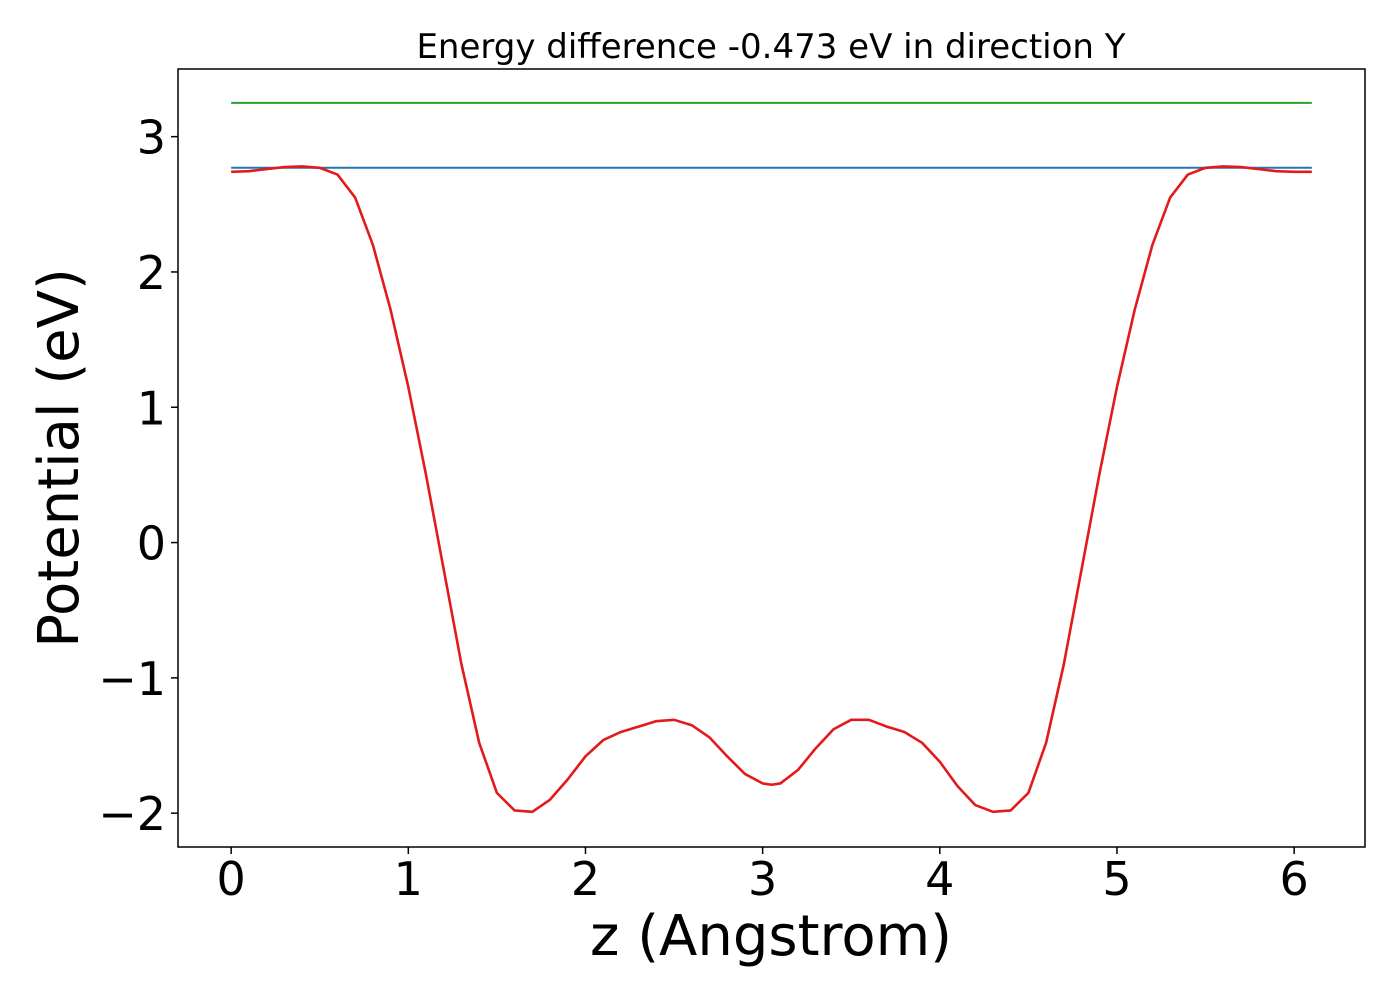 The width and height of the screenshot is (1400, 1000). What do you see at coordinates (762, 879) in the screenshot?
I see `x-tick-label: 3` at bounding box center [762, 879].